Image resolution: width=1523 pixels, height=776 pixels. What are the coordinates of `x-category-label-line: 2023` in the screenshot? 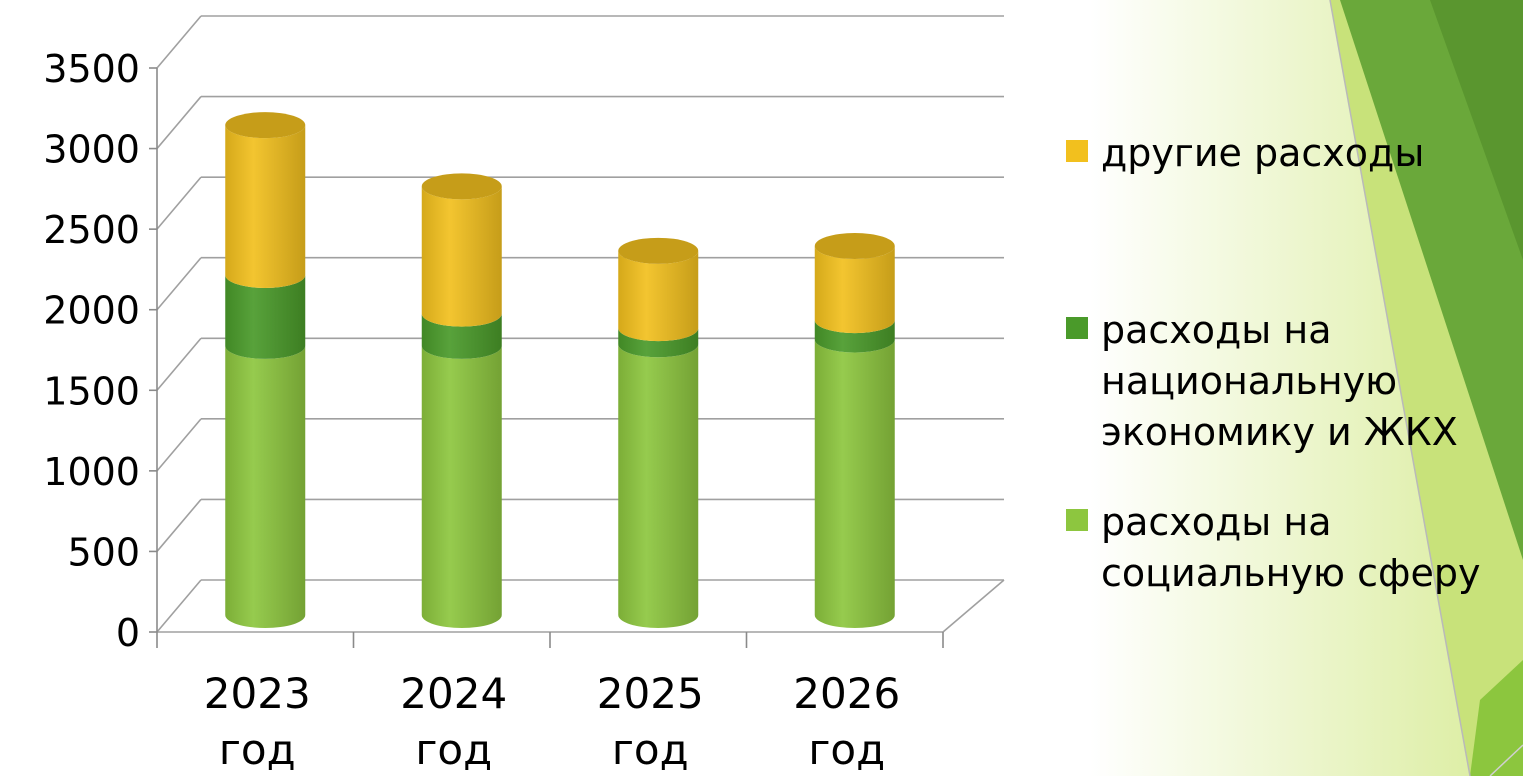 It's located at (257, 693).